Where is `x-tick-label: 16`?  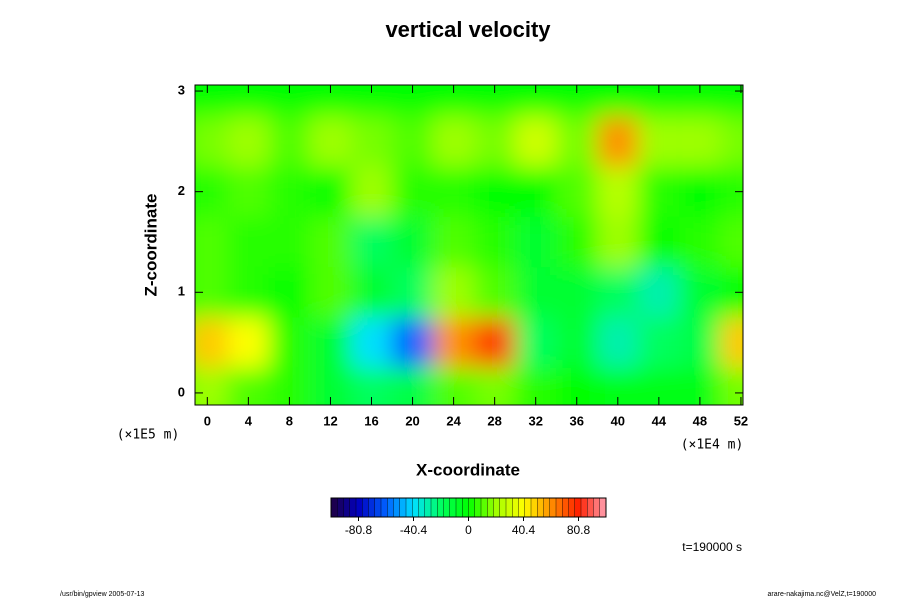
x-tick-label: 16 is located at coordinates (371, 420).